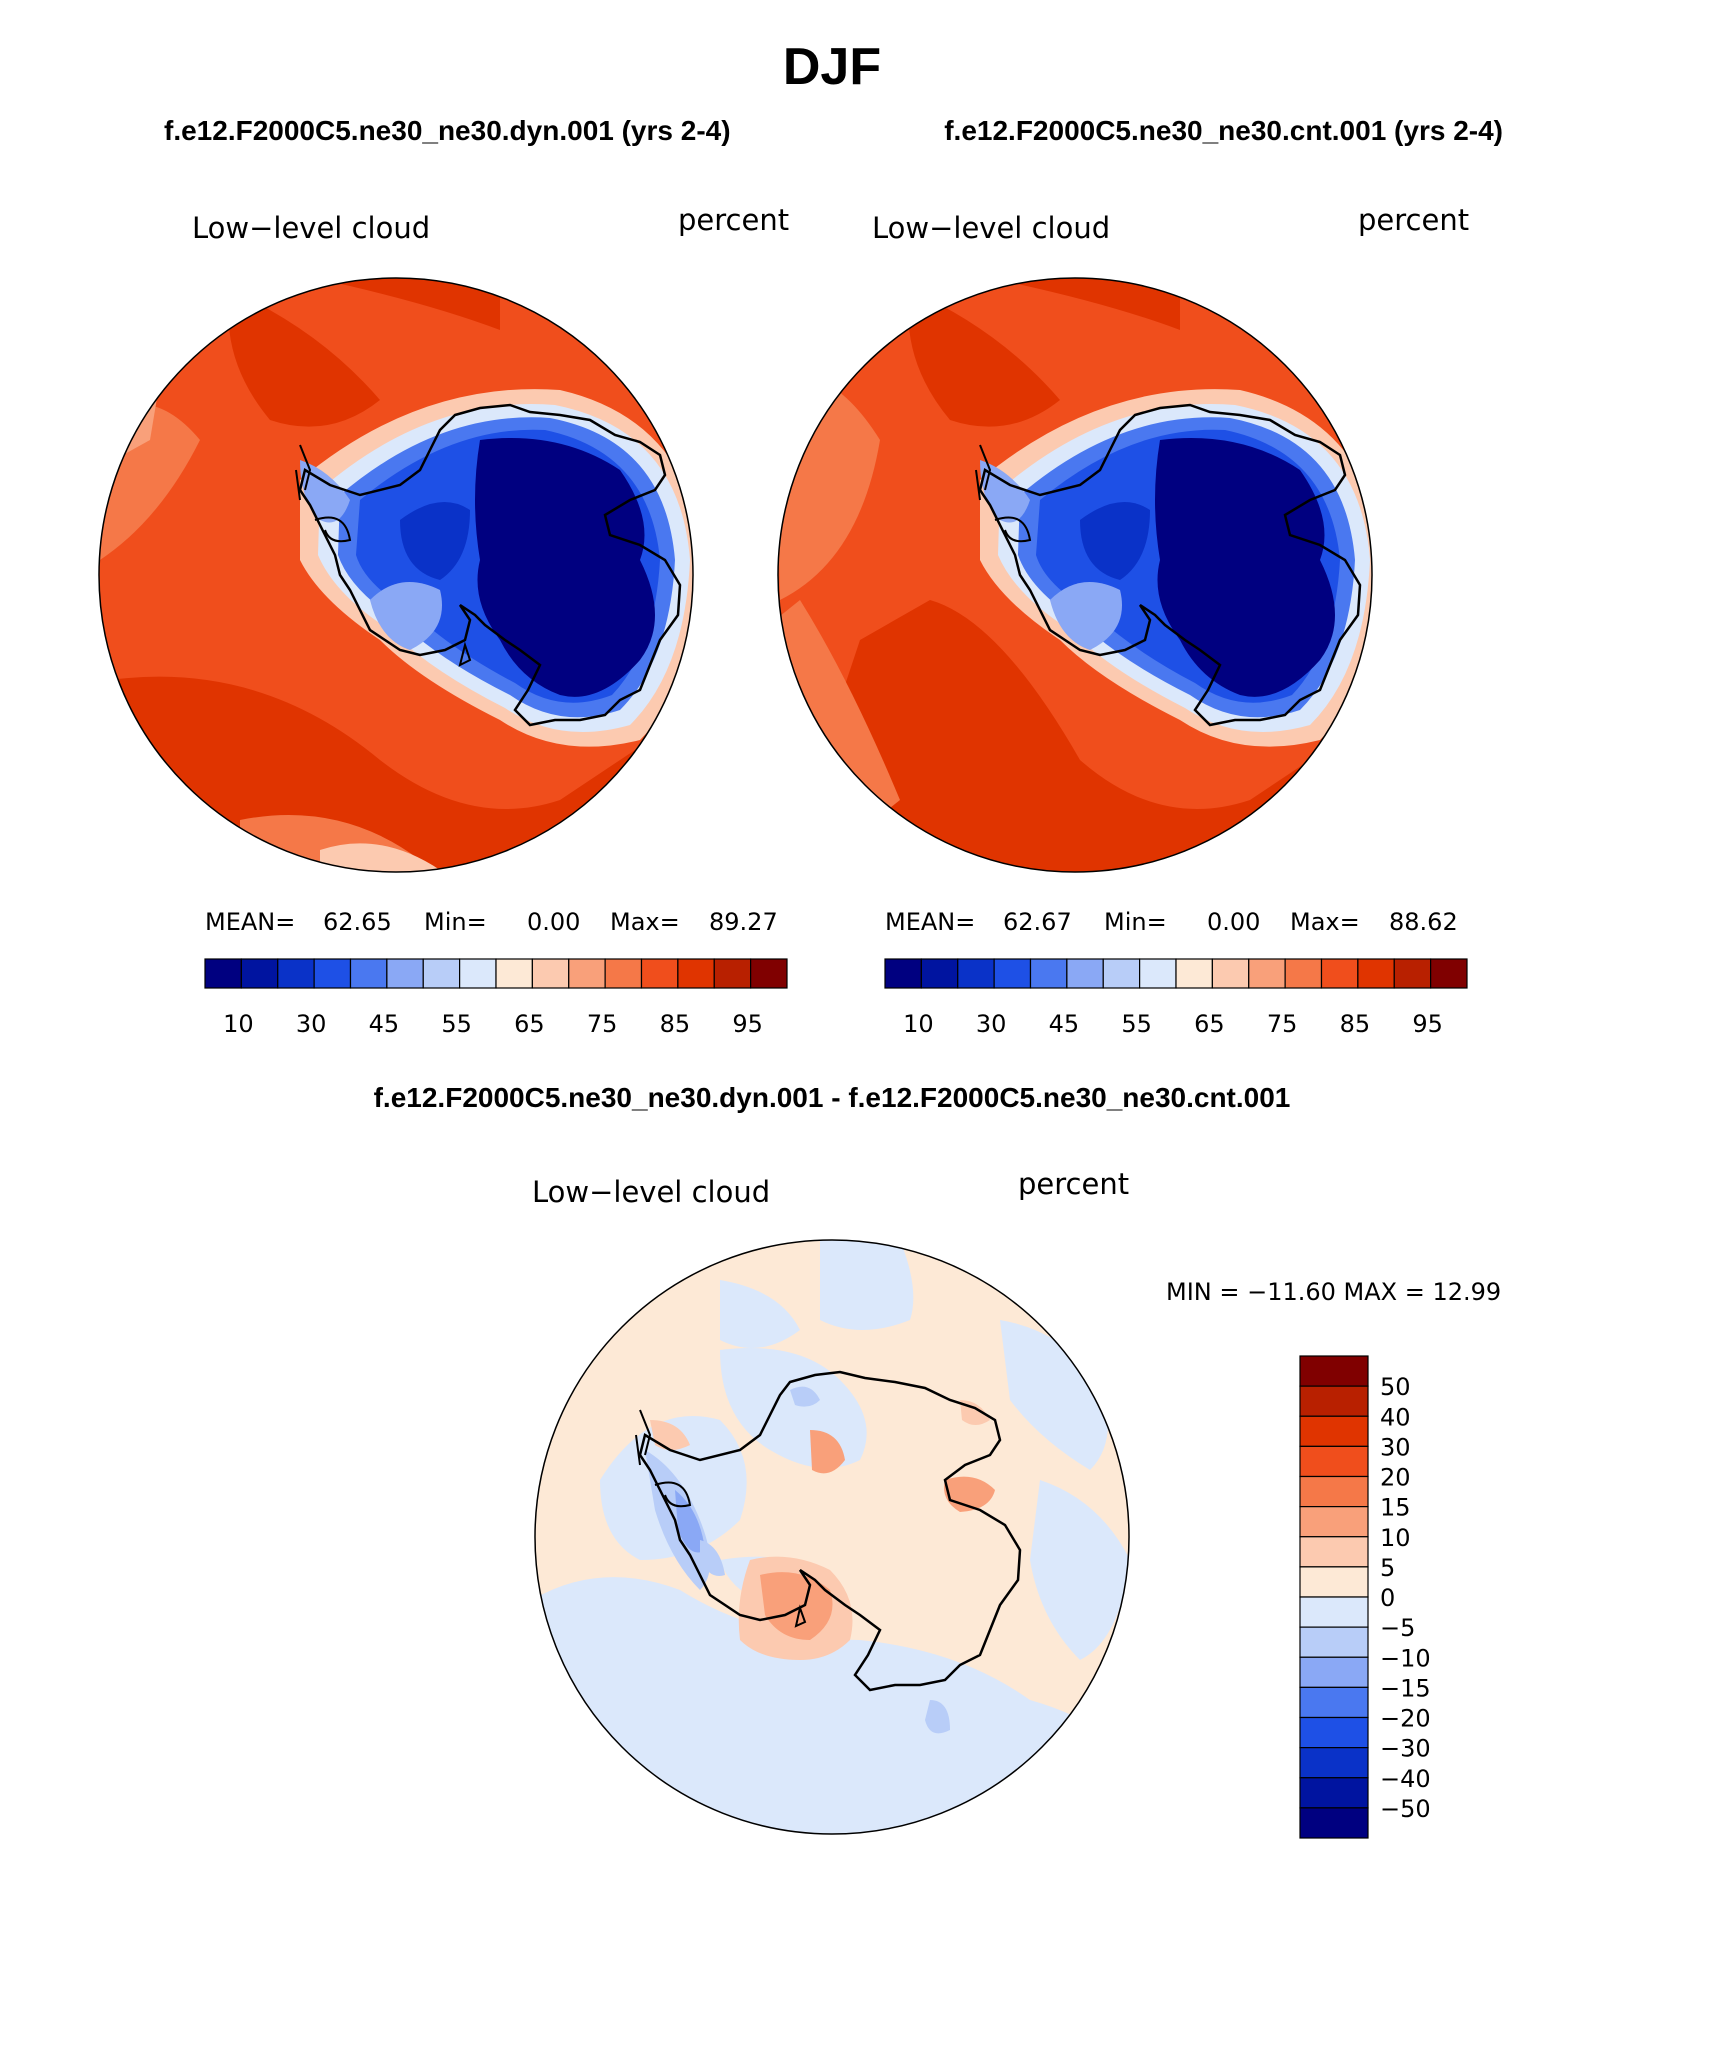 The height and width of the screenshot is (2061, 1710). I want to click on panel-cnt-units: percent, so click(1413, 220).